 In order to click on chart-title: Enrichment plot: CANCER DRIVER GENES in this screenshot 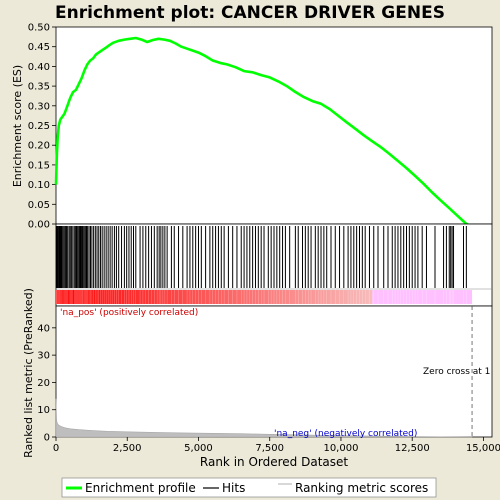, I will do `click(250, 13)`.